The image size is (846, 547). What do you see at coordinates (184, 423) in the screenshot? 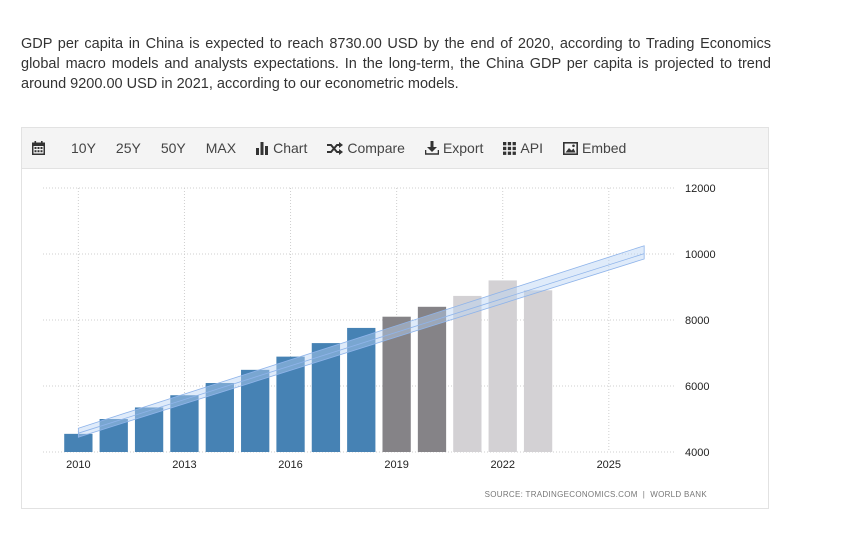
I see `bar-2013` at bounding box center [184, 423].